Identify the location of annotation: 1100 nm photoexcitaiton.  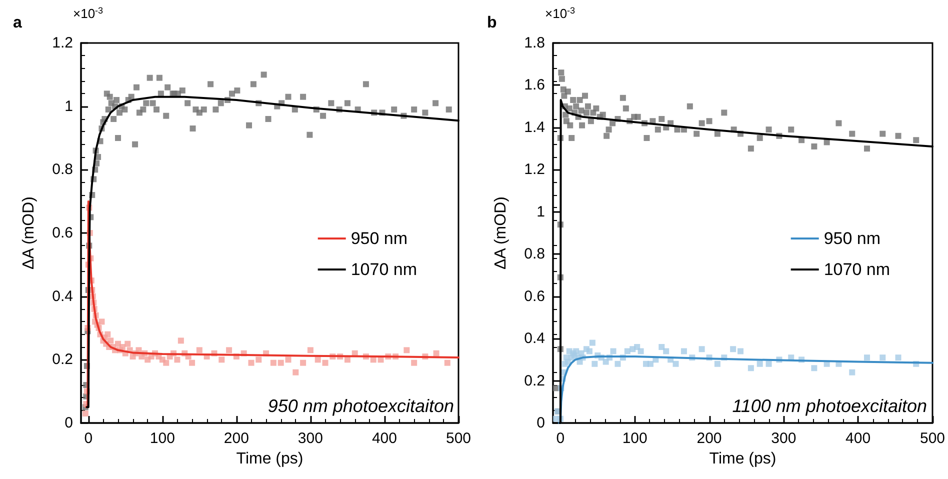
(830, 406).